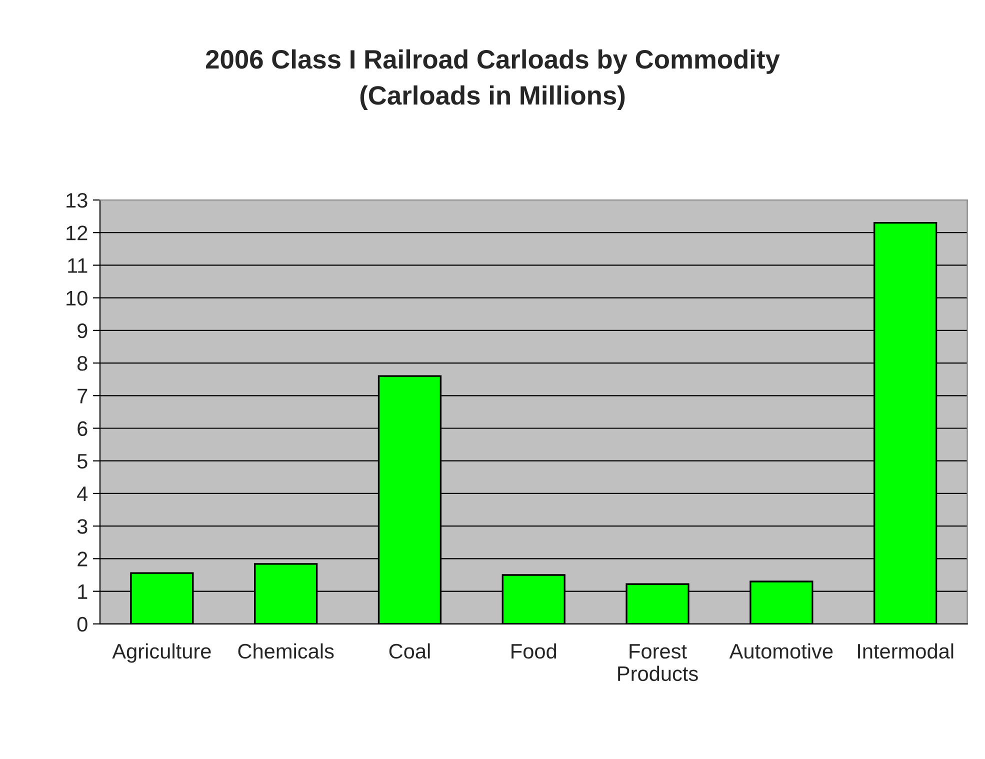 The height and width of the screenshot is (759, 985). What do you see at coordinates (78, 265) in the screenshot?
I see `y-tick-label: 11` at bounding box center [78, 265].